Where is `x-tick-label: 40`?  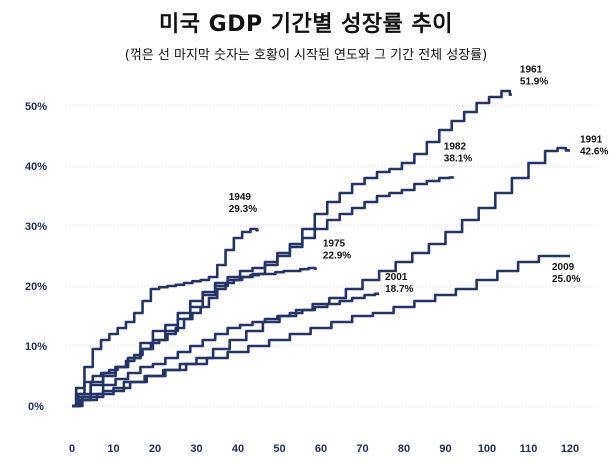 x-tick-label: 40 is located at coordinates (238, 449).